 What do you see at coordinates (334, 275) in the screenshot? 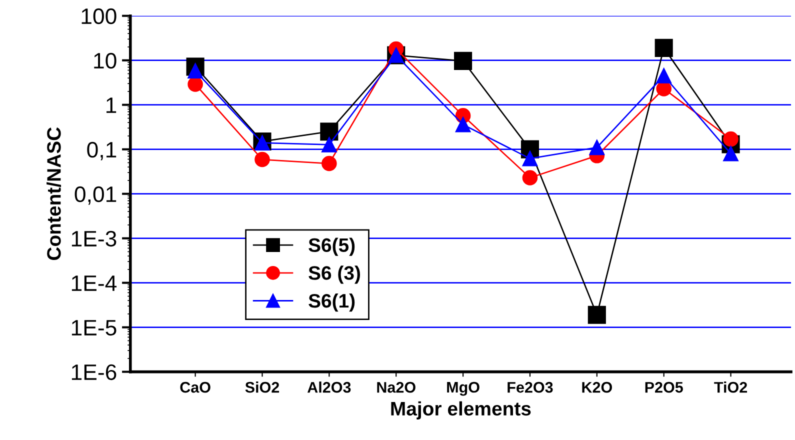
I see `legend-label: S6 (3)` at bounding box center [334, 275].